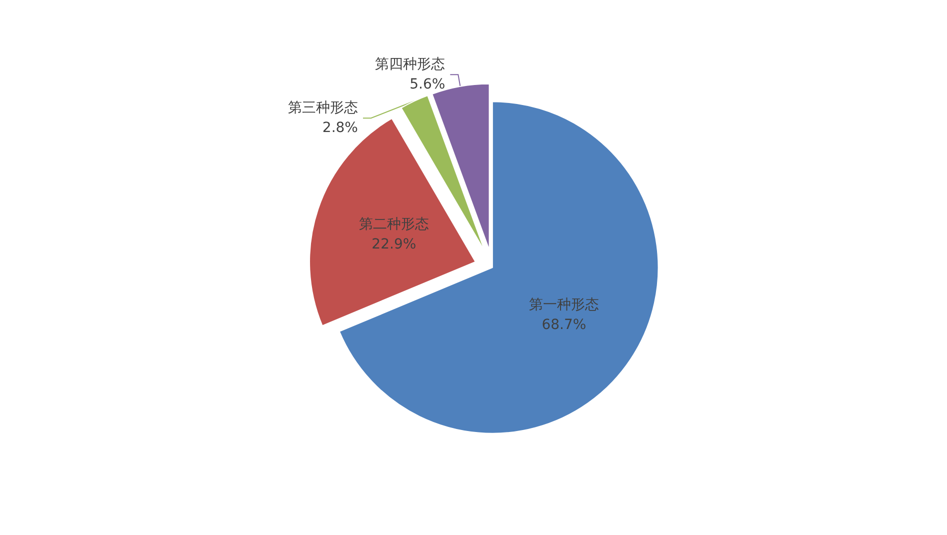 This screenshot has width=947, height=535. I want to click on data-label: 22.9%, so click(394, 244).